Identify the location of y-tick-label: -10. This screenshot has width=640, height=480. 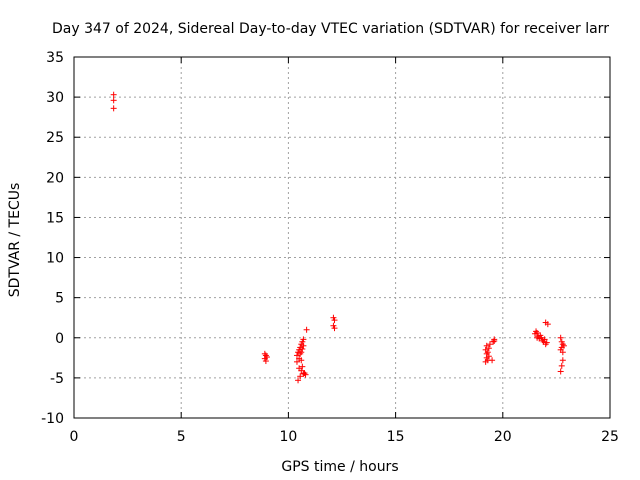
(52, 419).